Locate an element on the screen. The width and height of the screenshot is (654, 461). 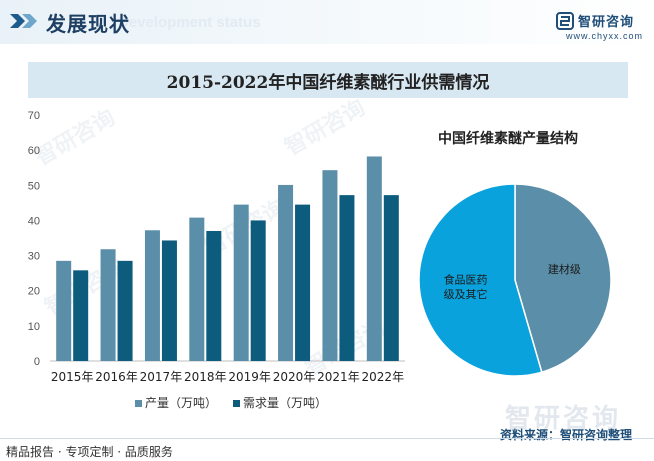
y-tick-label: 10 is located at coordinates (34, 327).